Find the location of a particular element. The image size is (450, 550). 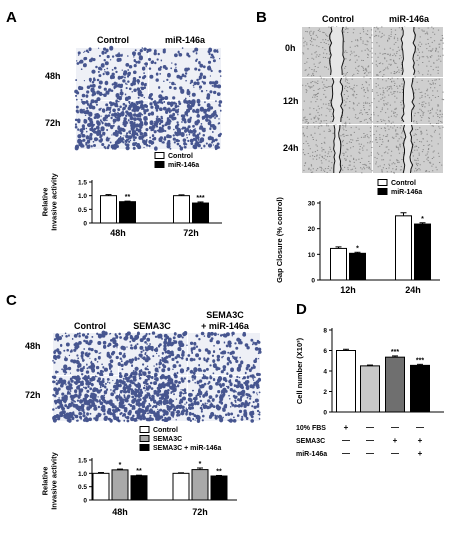

y-tick-label: 1.0 is located at coordinates (82, 196).